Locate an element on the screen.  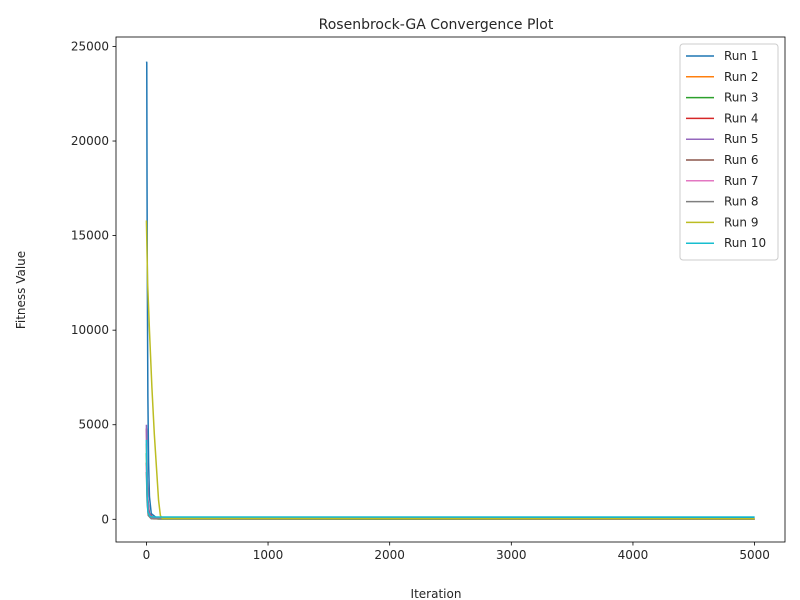
legend-label-run-6: Run 6 is located at coordinates (741, 160).